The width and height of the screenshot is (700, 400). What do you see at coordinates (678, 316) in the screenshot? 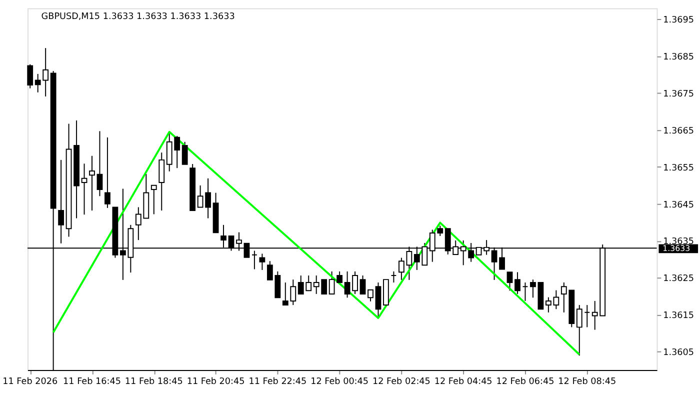
I see `y-tick-label: 1.3615` at bounding box center [678, 316].